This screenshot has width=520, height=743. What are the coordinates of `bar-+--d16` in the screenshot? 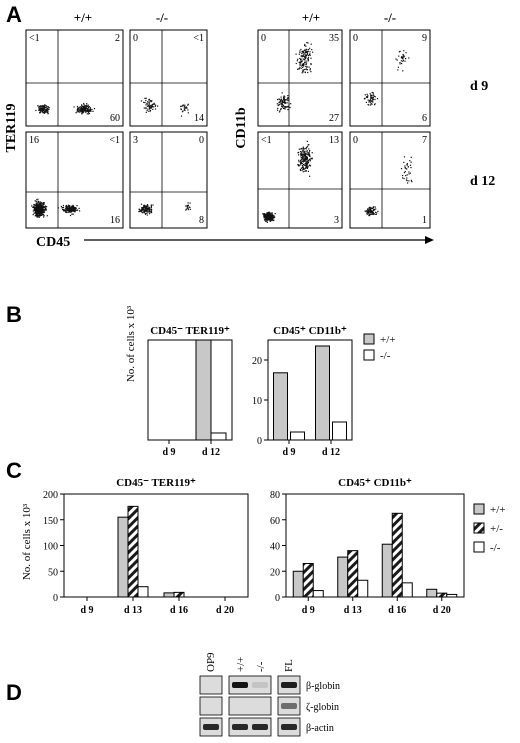 It's located at (397, 555).